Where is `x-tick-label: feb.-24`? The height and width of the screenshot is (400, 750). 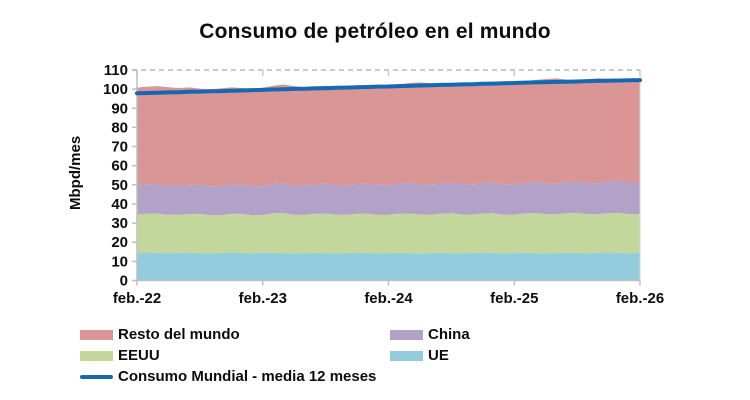
x-tick-label: feb.-24 is located at coordinates (388, 298).